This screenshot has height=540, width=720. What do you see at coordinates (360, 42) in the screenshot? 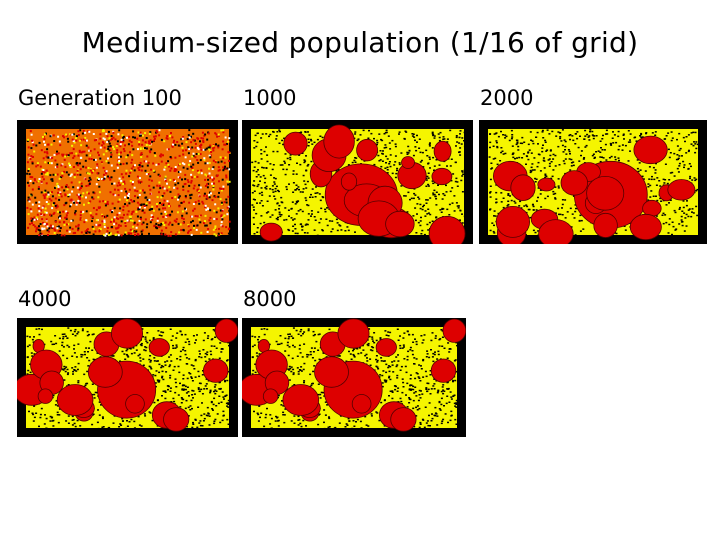
I see `page-title: Medium-sized population (1/16 of grid)` at bounding box center [360, 42].